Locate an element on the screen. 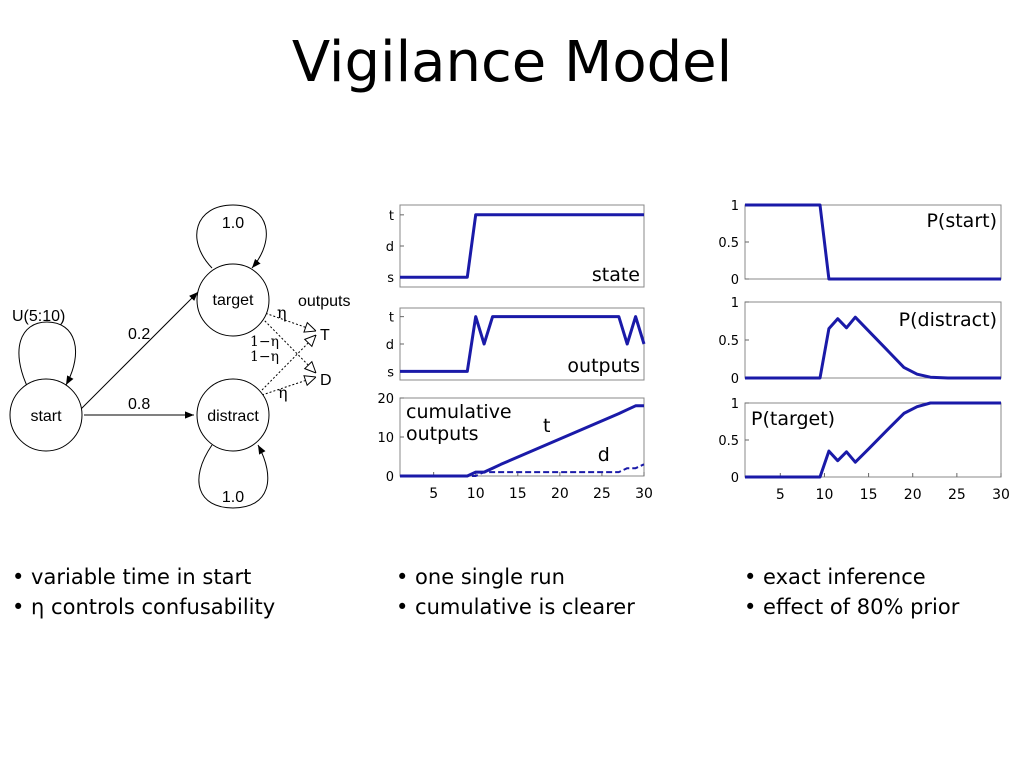 The width and height of the screenshot is (1024, 768). emission-target-D is located at coordinates (288, 345).